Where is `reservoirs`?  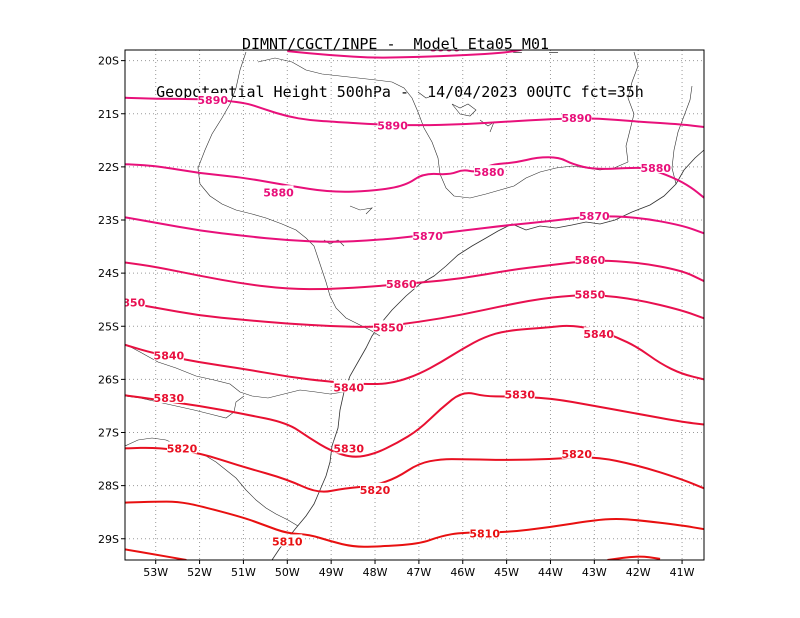
reservoirs is located at coordinates (409, 169).